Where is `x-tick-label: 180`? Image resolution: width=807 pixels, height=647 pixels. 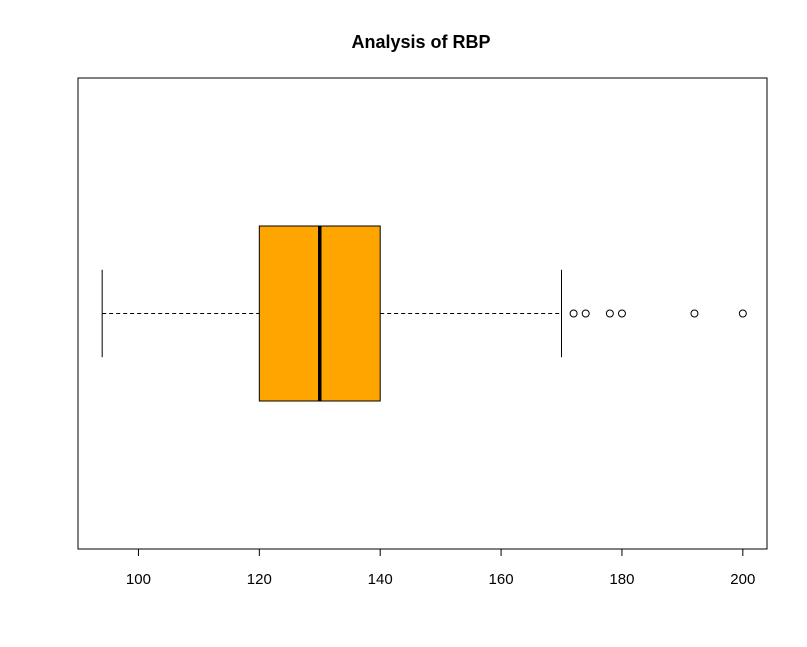
x-tick-label: 180 is located at coordinates (621, 579).